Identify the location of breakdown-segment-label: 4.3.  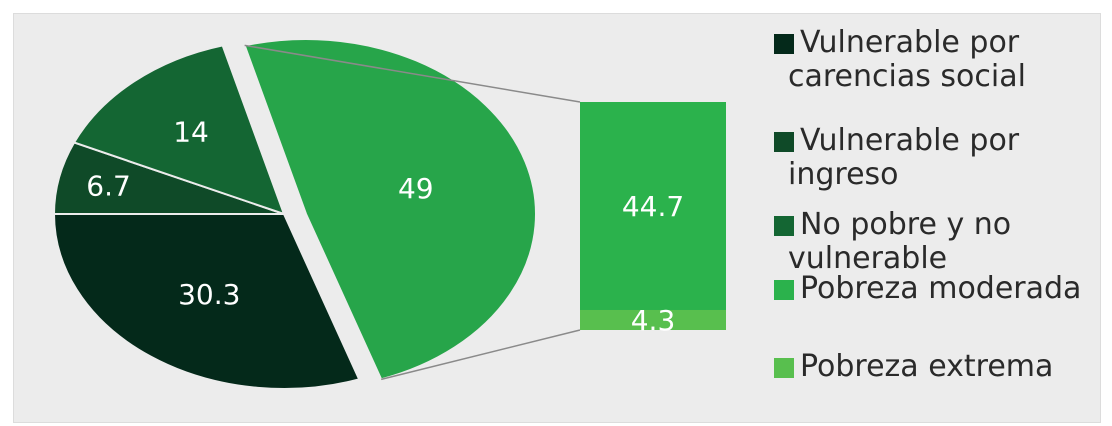
(653, 320).